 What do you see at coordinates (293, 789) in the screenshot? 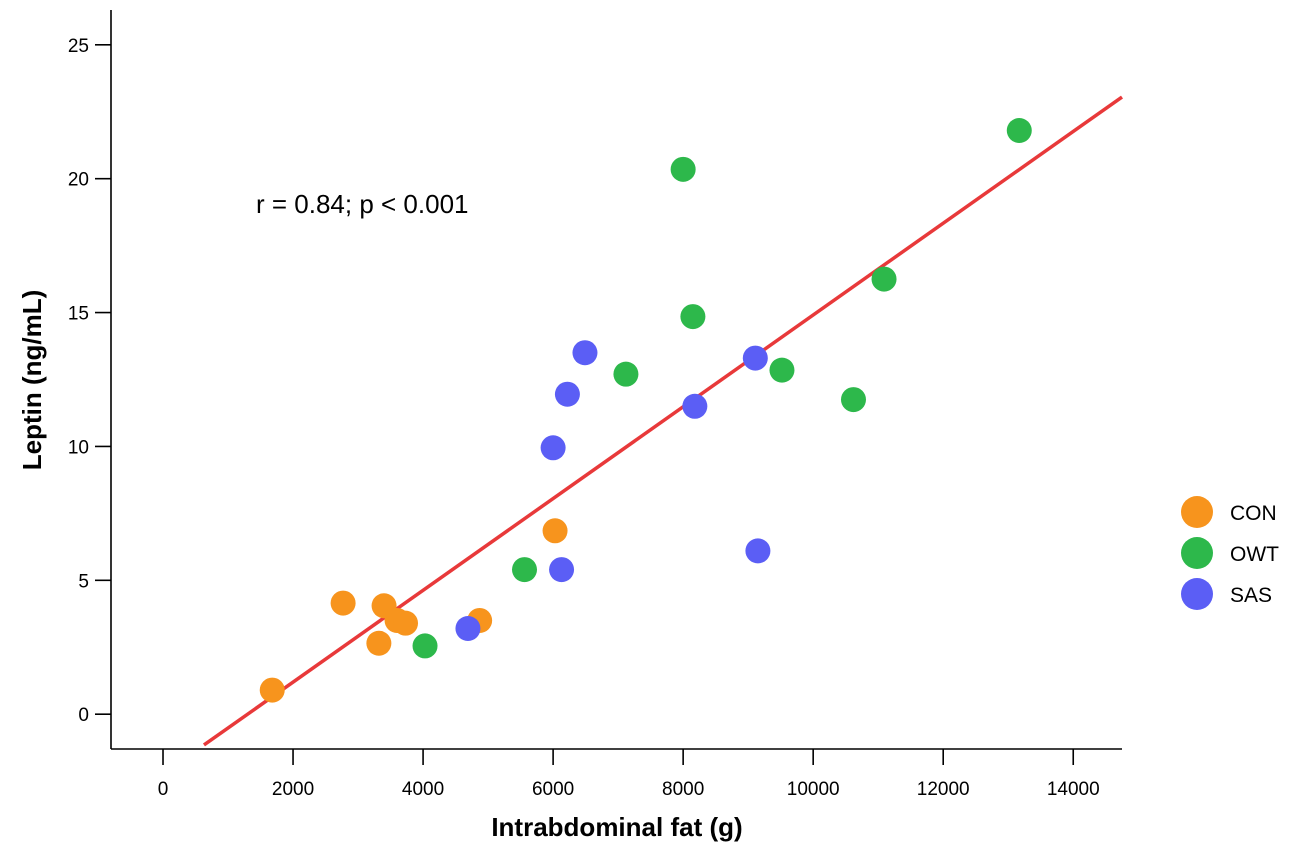
I see `x-tick-label: 2000` at bounding box center [293, 789].